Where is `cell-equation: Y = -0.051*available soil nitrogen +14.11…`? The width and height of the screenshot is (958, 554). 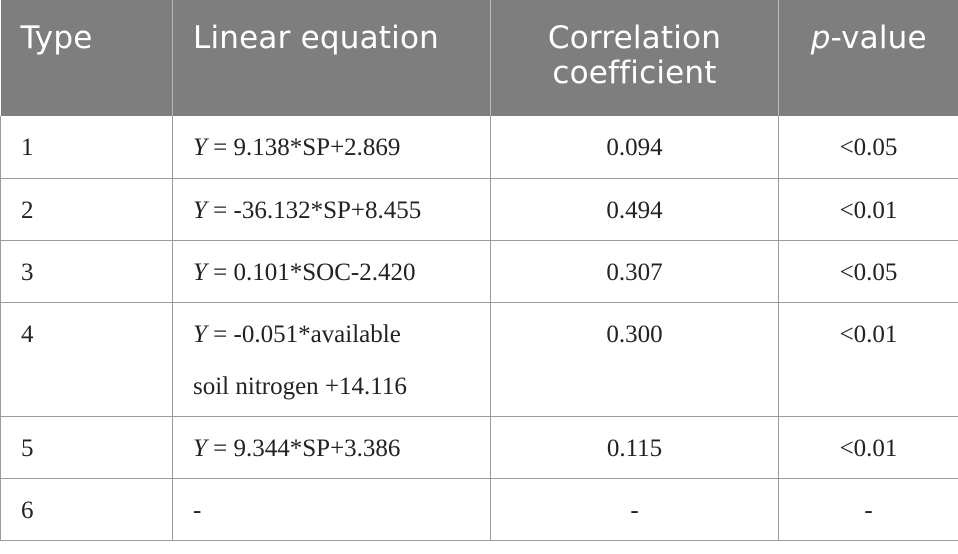
cell-equation: Y = -0.051*available soil nitrogen +14.11… is located at coordinates (331, 359).